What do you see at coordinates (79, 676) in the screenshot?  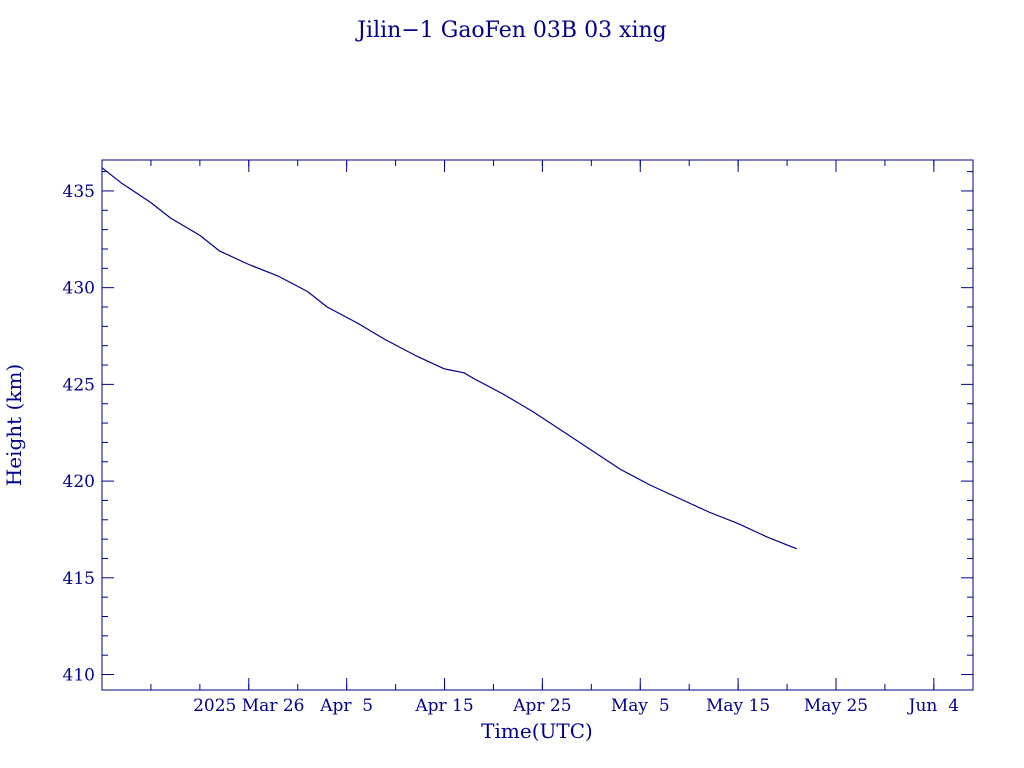 I see `y-tick-label: 410` at bounding box center [79, 676].